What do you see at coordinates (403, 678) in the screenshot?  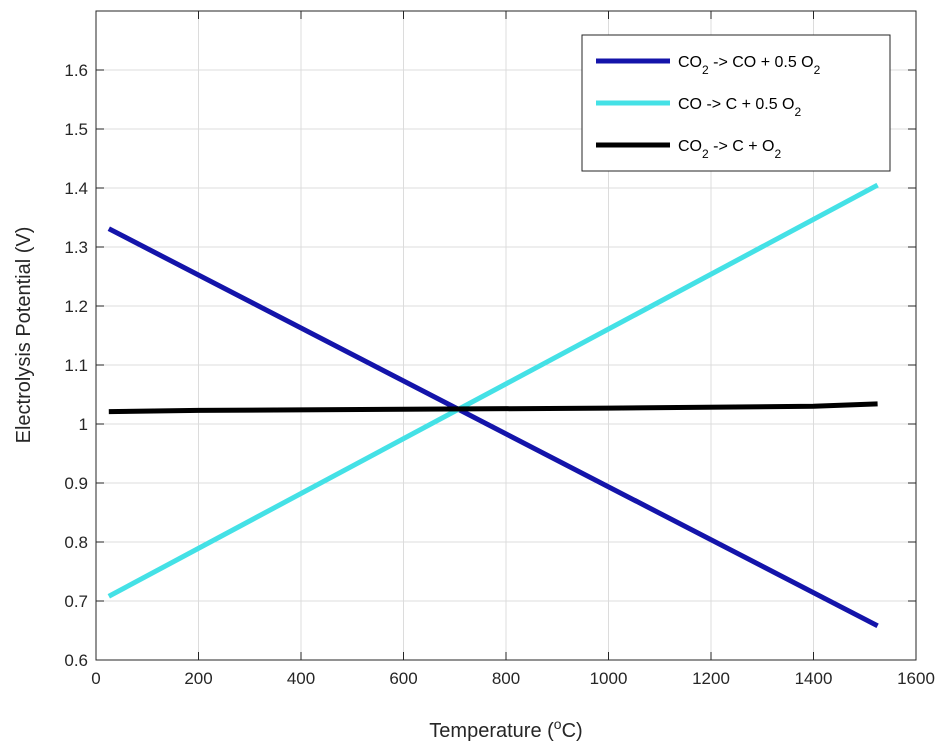 I see `x-tick-label: 600` at bounding box center [403, 678].